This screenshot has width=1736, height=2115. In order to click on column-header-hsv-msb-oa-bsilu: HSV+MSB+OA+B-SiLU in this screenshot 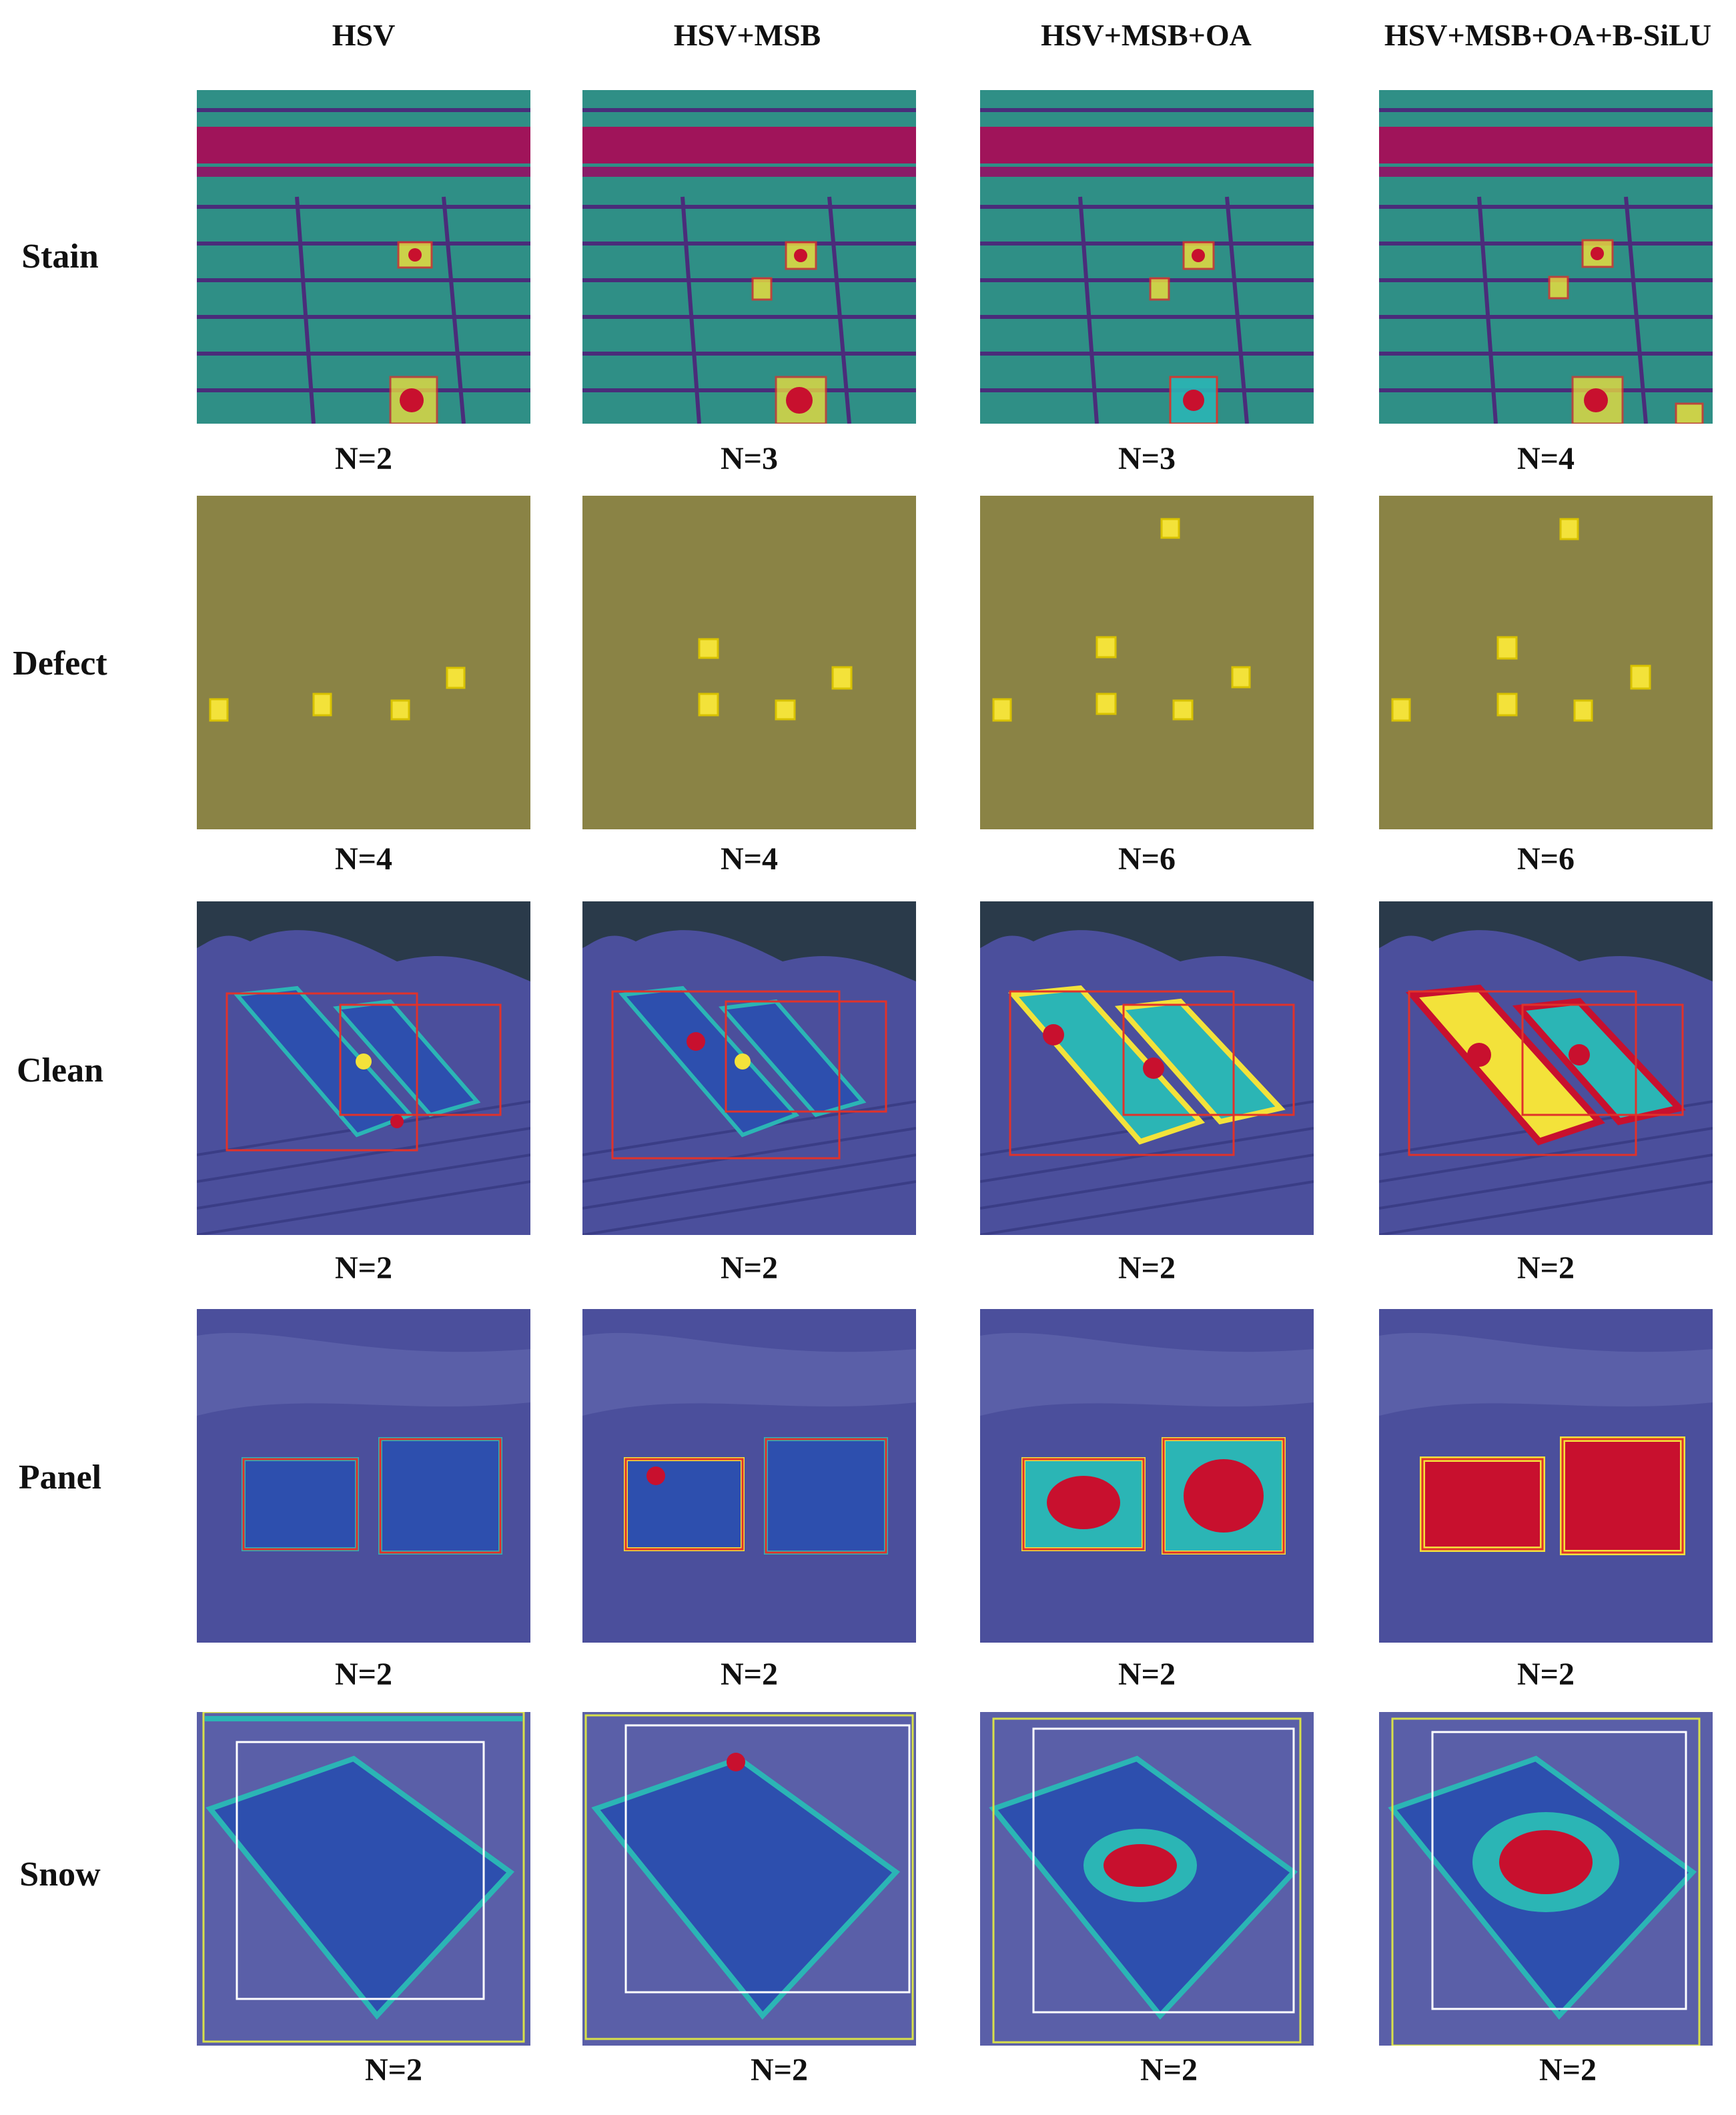, I will do `click(1548, 35)`.